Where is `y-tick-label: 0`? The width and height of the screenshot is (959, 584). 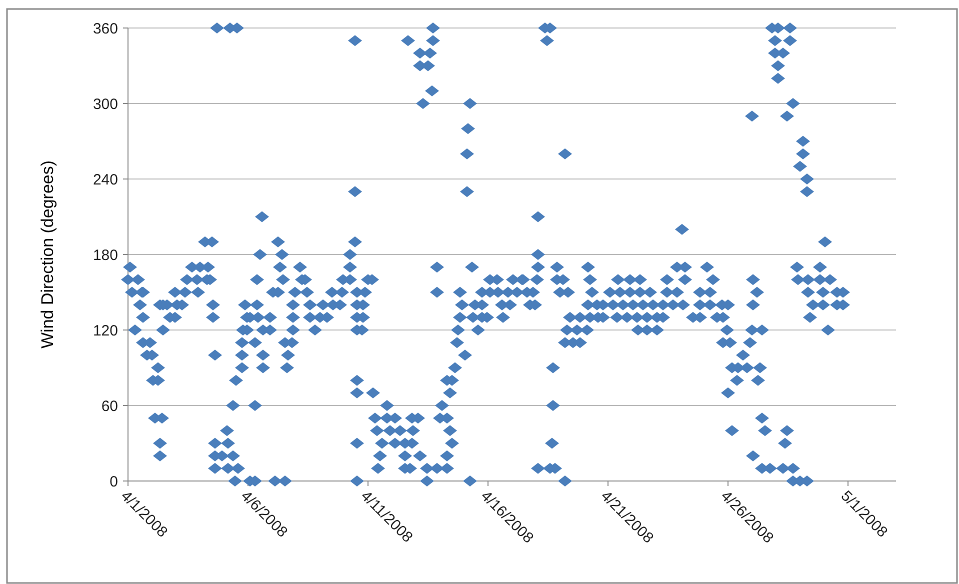
y-tick-label: 0 is located at coordinates (114, 481).